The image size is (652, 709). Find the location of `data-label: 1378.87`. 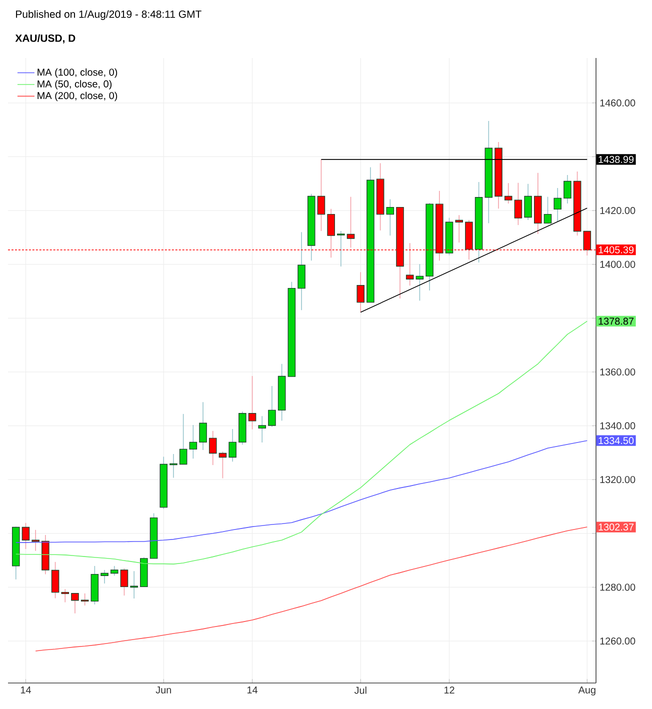

data-label: 1378.87 is located at coordinates (616, 321).